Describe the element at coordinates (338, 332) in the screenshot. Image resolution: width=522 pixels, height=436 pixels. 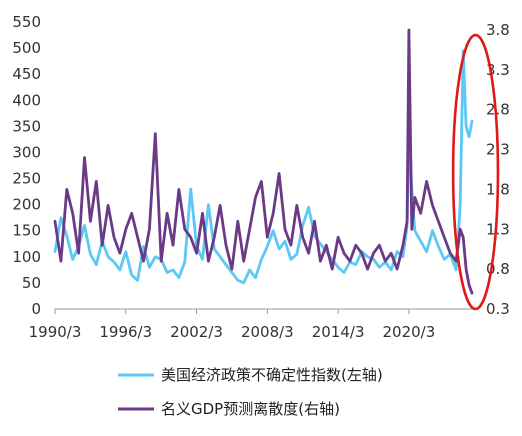
I see `x-axis-tick-label: 2014/3` at that location.